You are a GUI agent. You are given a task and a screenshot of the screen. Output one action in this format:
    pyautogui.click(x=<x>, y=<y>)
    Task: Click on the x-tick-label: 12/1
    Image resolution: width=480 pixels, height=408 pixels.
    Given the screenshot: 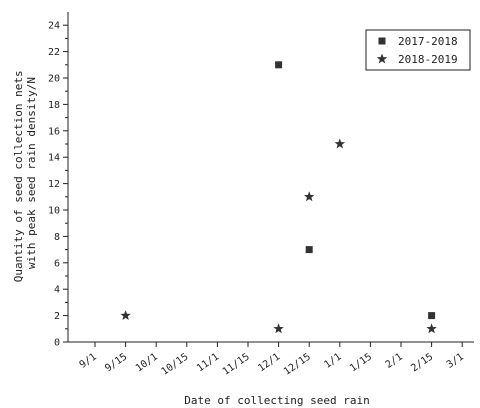 What is the action you would take?
    pyautogui.click(x=269, y=362)
    